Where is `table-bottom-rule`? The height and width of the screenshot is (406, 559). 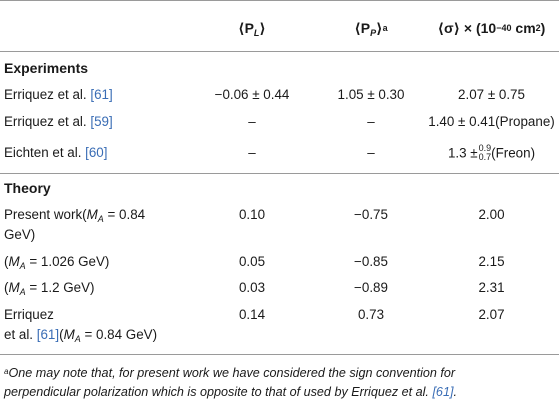
table-bottom-rule is located at coordinates (279, 354).